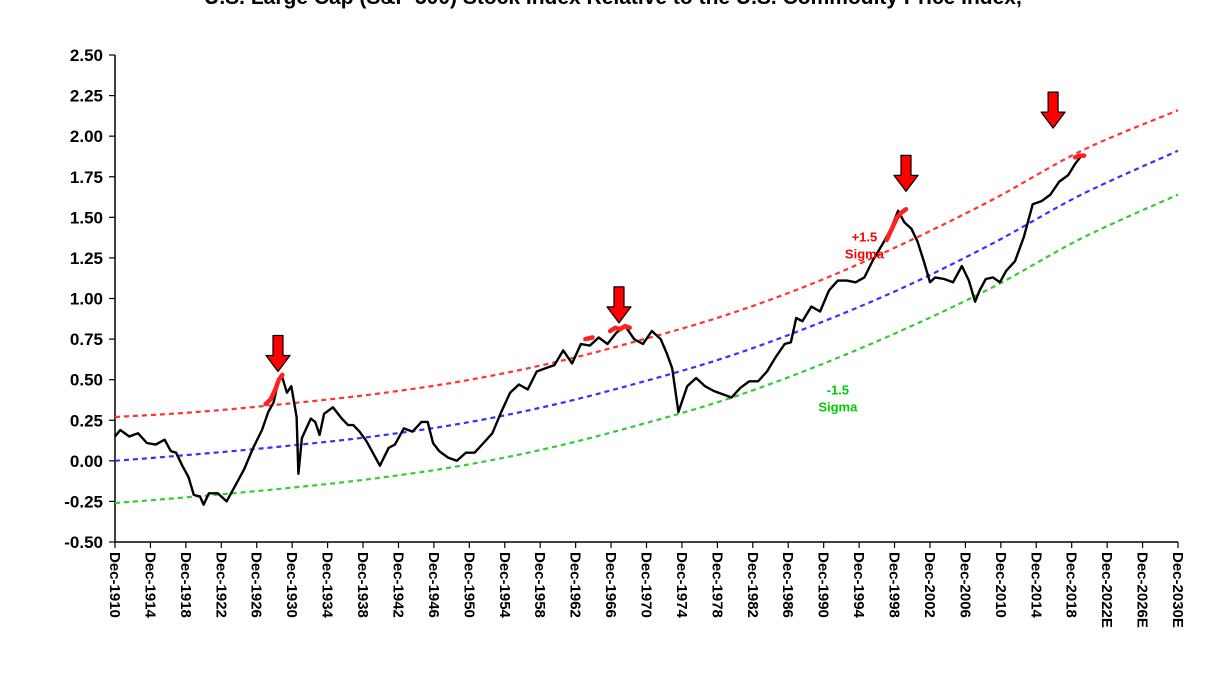  Describe the element at coordinates (851, 322) in the screenshot. I see `annotation-layer: +1.5 Sigma -1.5 Sigma` at that location.